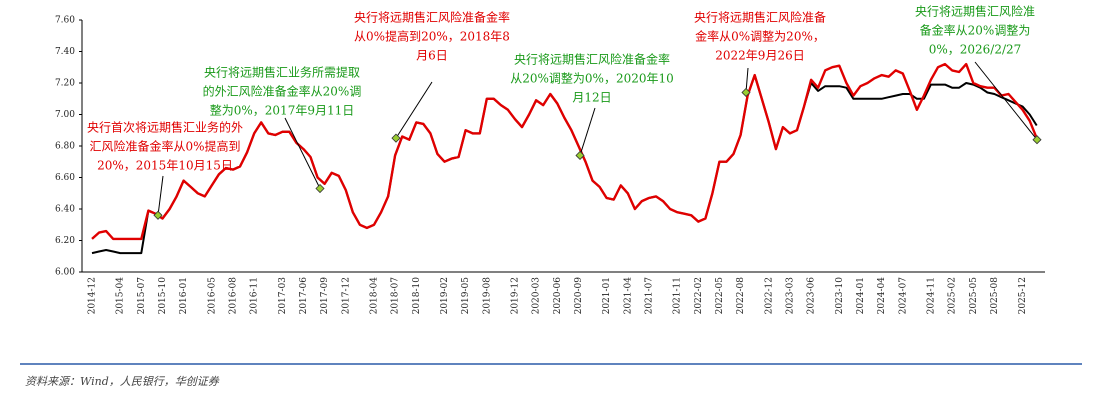  Describe the element at coordinates (720, 296) in the screenshot. I see `x-tick-label: 2022-05` at that location.